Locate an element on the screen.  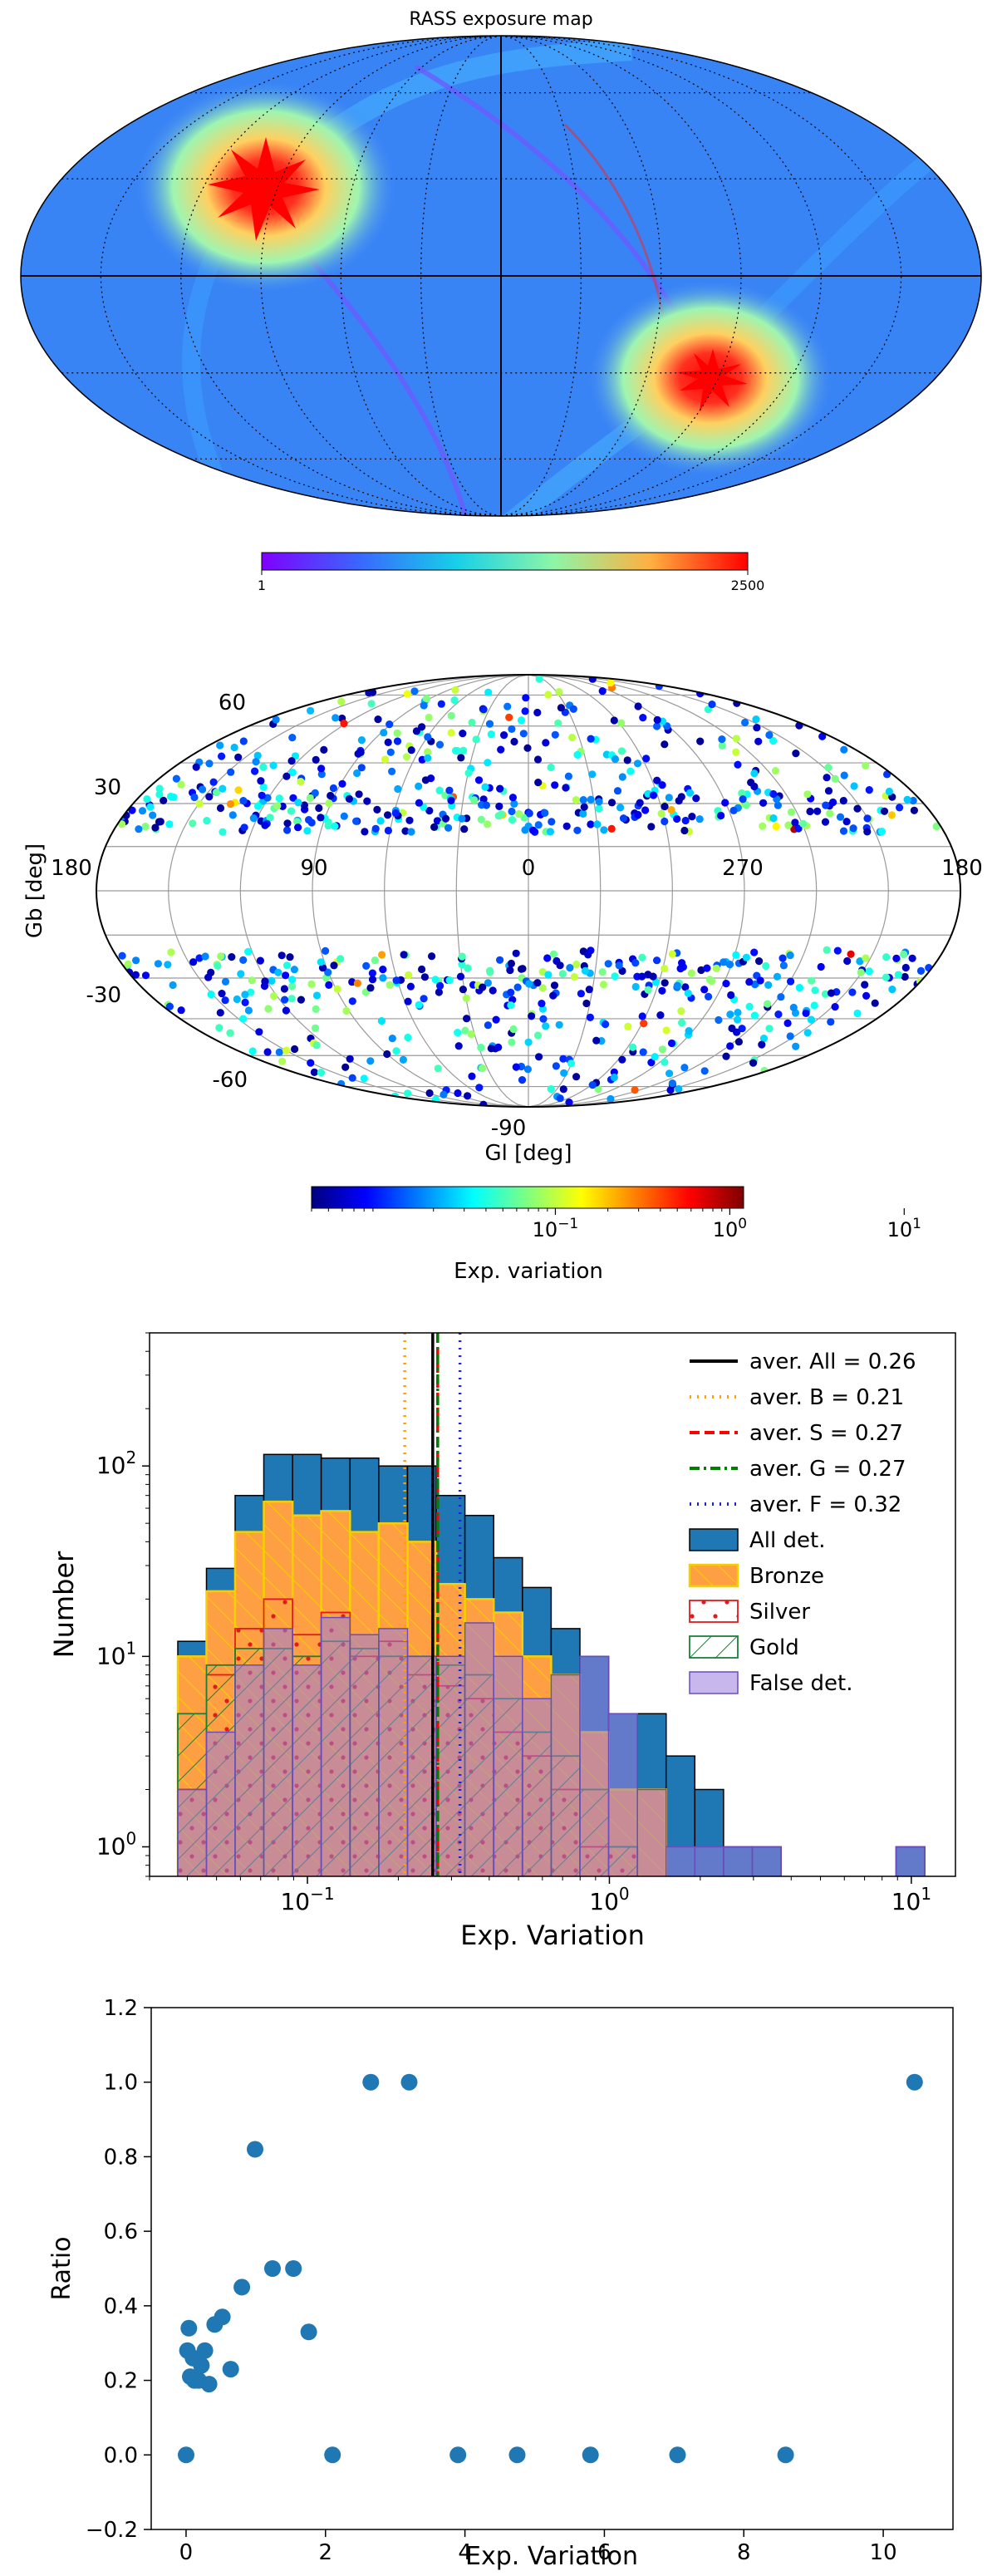
sky-lon-label-0: 0 is located at coordinates (529, 869).